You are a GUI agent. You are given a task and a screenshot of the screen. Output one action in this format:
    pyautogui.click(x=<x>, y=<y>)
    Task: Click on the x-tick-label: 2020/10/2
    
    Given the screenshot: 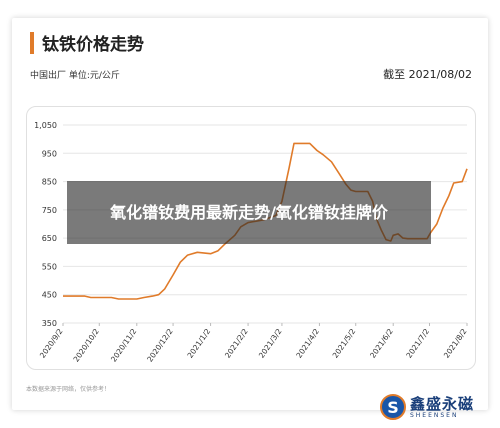 What is the action you would take?
    pyautogui.click(x=86, y=345)
    